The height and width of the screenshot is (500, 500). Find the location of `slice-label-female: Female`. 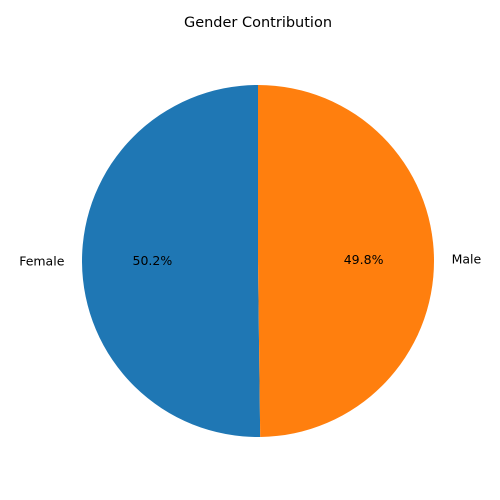

slice-label-female: Female is located at coordinates (42, 261).